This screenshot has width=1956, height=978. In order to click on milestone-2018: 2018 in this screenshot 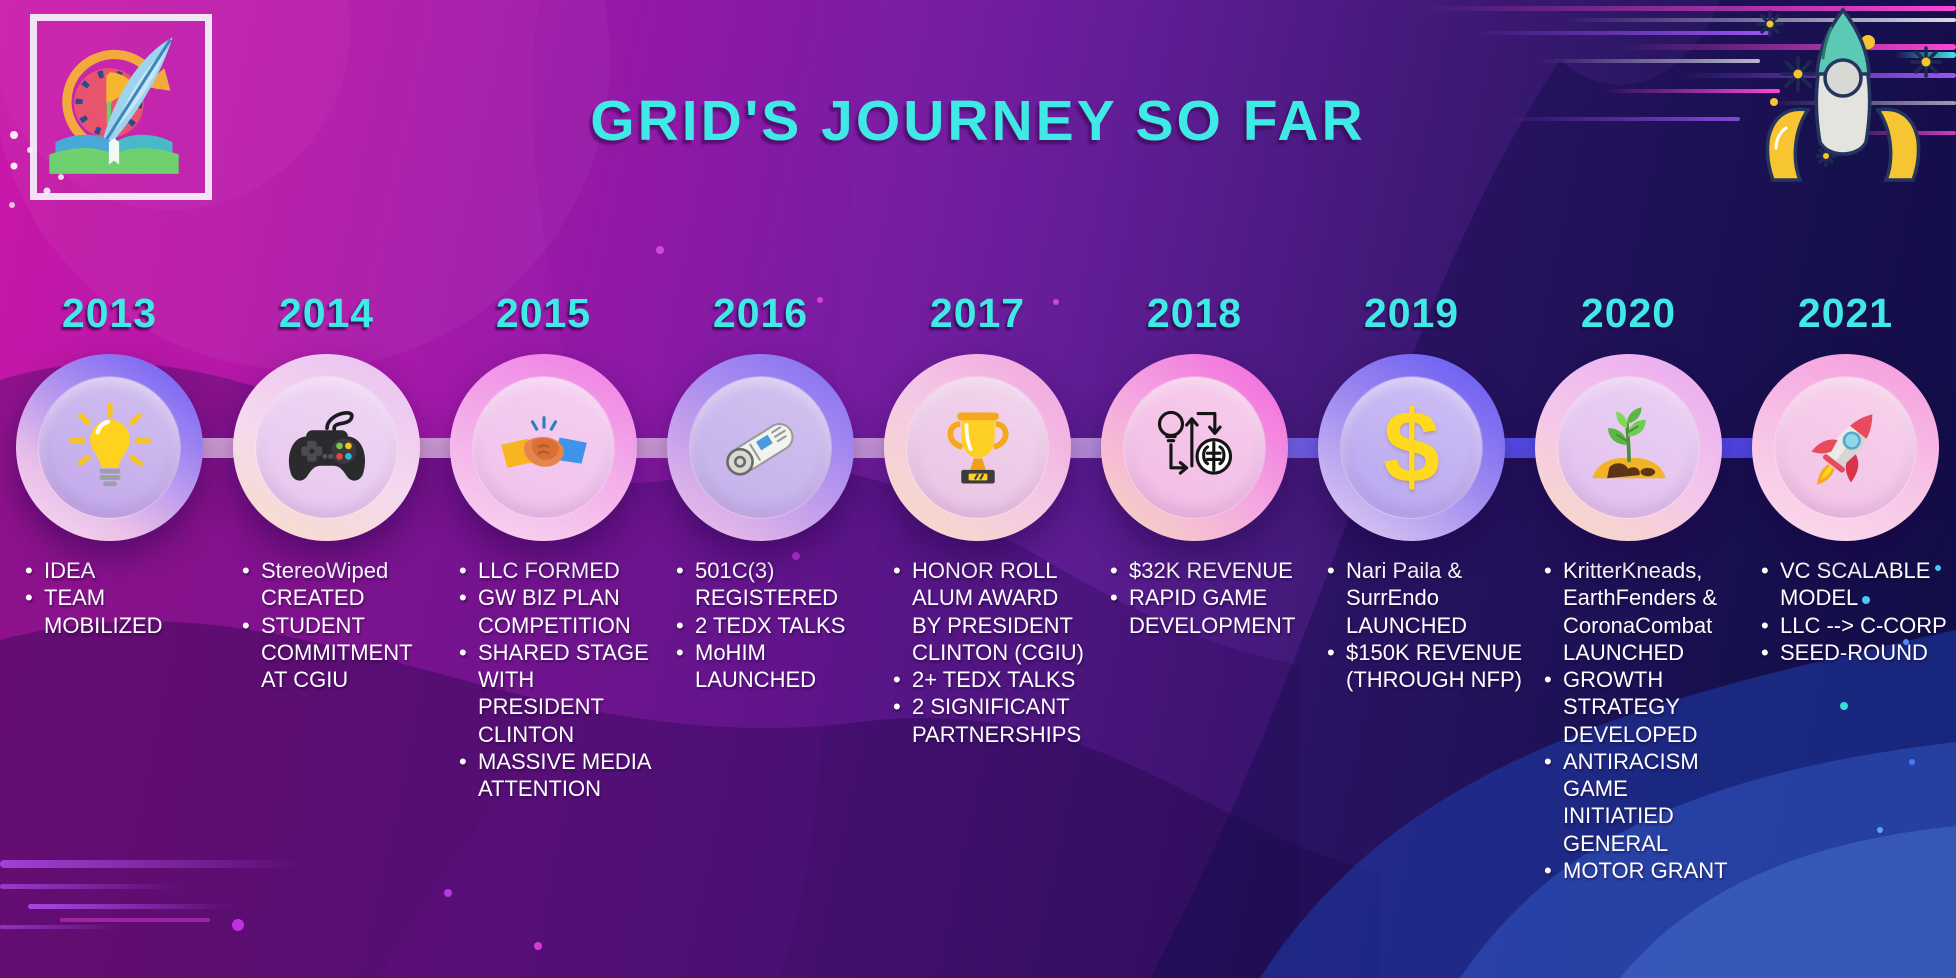, I will do `click(1194, 587)`.